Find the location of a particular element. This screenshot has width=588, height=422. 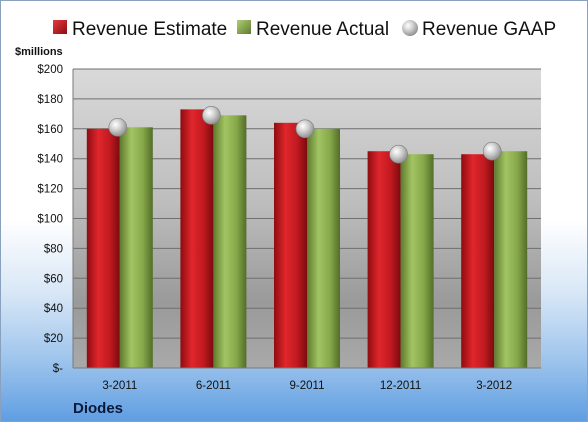

y-axis: $- $20 $40 $60 $80 $100 $120 $140 $160 $180 $200 is located at coordinates (55, 219).